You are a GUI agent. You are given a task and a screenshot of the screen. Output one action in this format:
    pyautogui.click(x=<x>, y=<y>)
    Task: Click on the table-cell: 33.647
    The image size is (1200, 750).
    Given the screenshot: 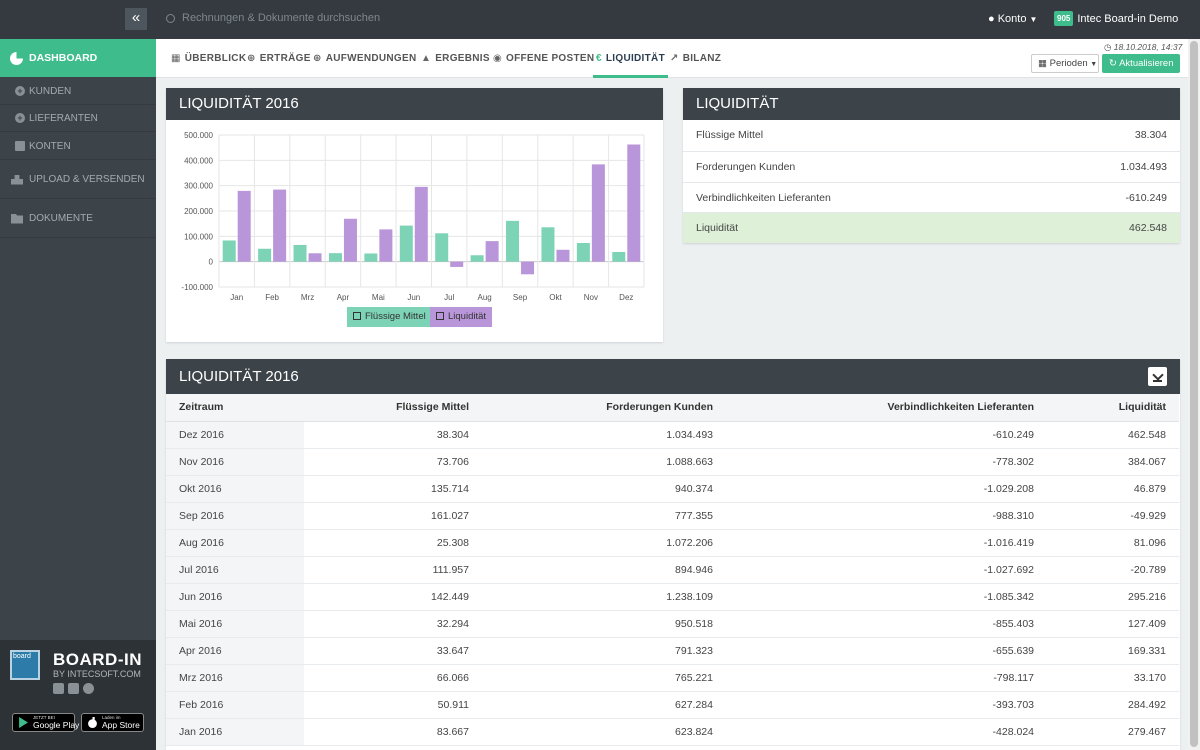 What is the action you would take?
    pyautogui.click(x=386, y=651)
    